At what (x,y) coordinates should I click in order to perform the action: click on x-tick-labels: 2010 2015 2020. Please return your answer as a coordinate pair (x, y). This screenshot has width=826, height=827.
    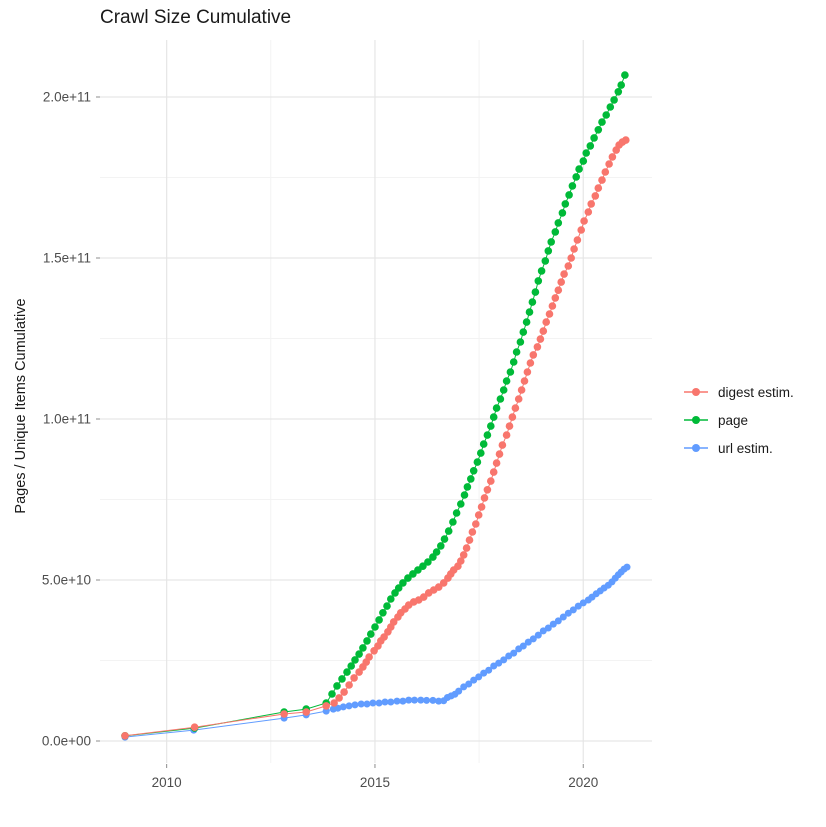
    Looking at the image, I should click on (375, 782).